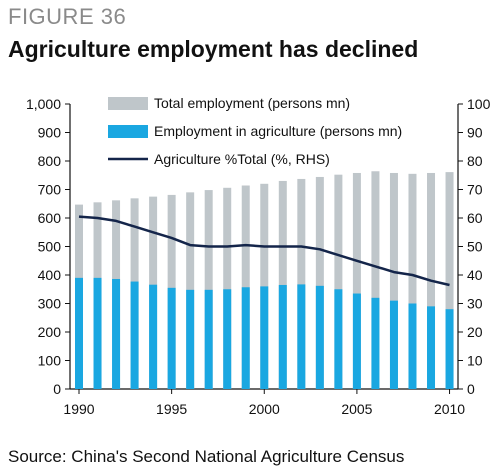  Describe the element at coordinates (50, 275) in the screenshot. I see `left-tick-label: 400` at that location.